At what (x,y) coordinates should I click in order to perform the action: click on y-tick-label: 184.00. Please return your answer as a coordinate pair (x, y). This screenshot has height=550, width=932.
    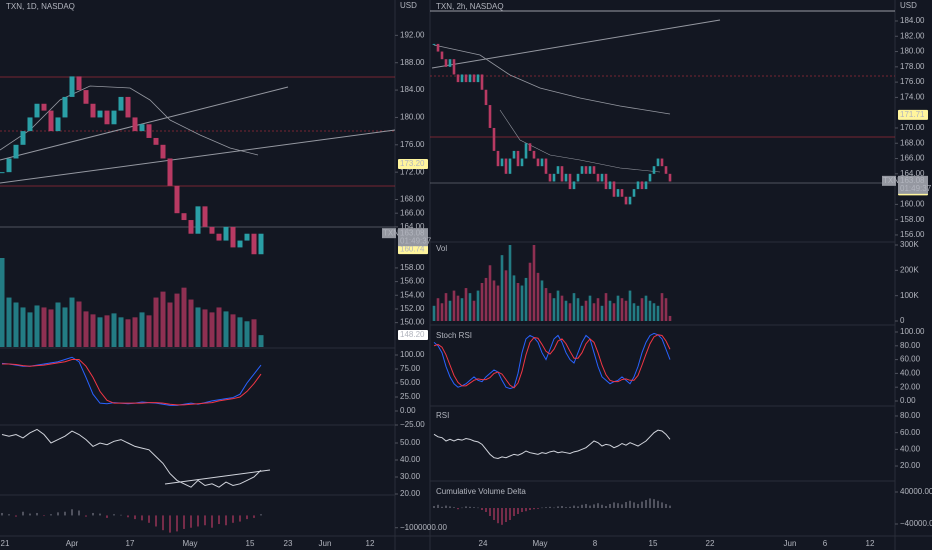
    Looking at the image, I should click on (912, 20).